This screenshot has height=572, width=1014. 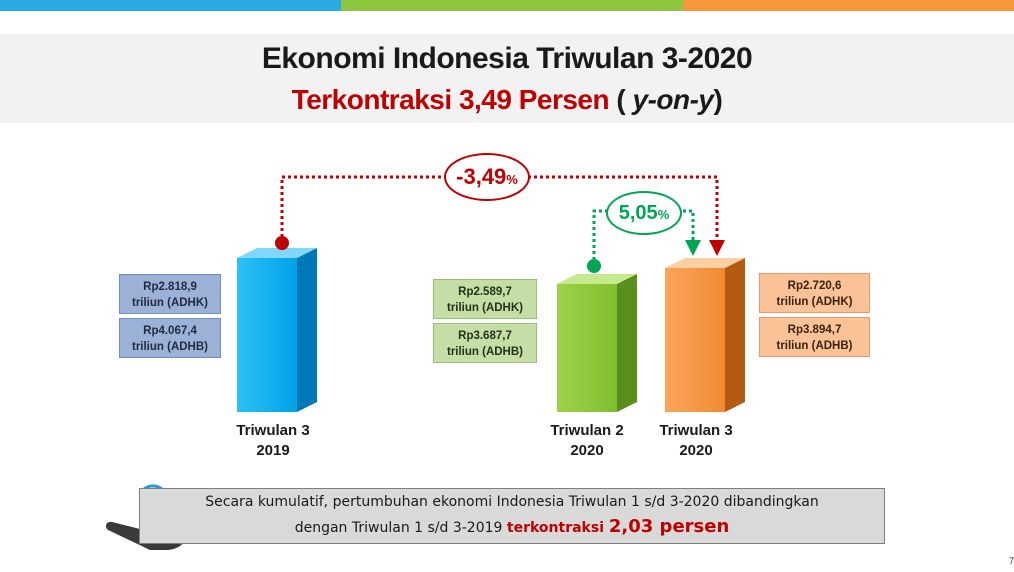 What do you see at coordinates (485, 299) in the screenshot?
I see `value-box-q2-2020-adhk: Rp2.589,7 triliun (ADHK)` at bounding box center [485, 299].